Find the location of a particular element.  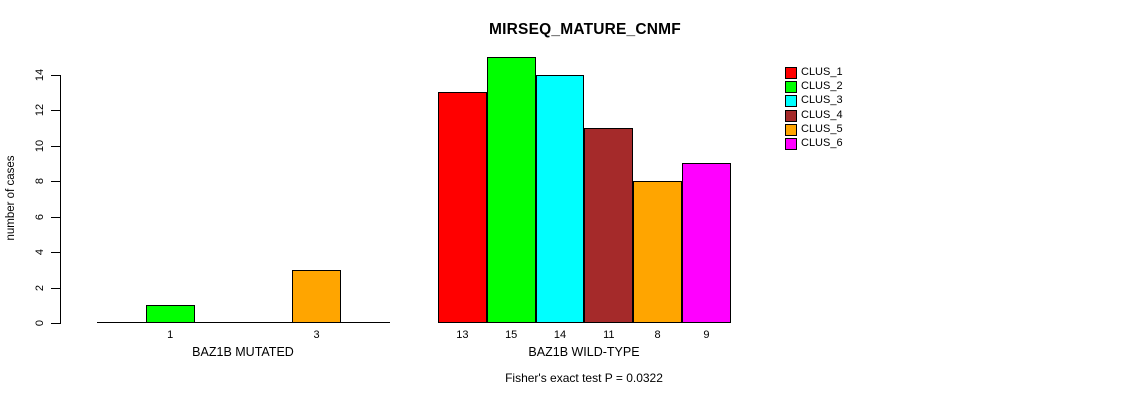

bar-value-label: 3 is located at coordinates (316, 335).